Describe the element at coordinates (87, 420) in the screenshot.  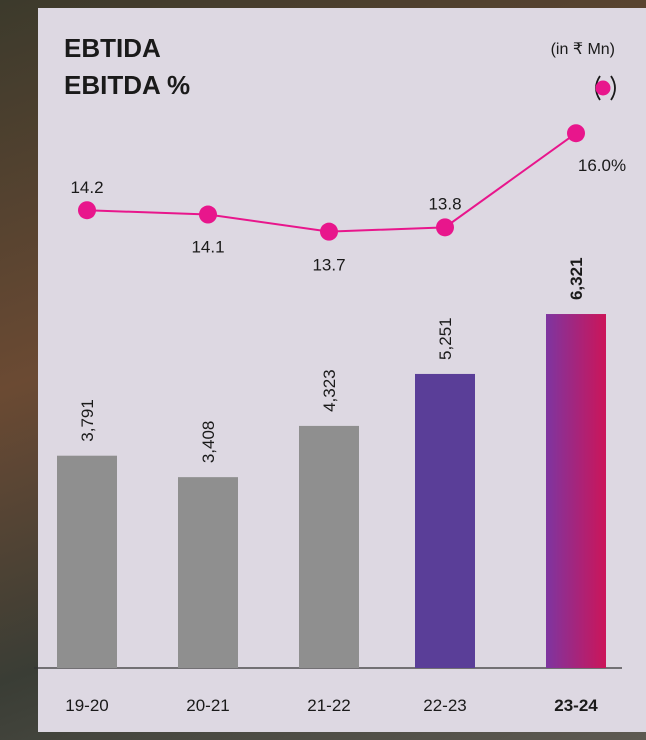
I see `bar-value-label: 3,791` at that location.